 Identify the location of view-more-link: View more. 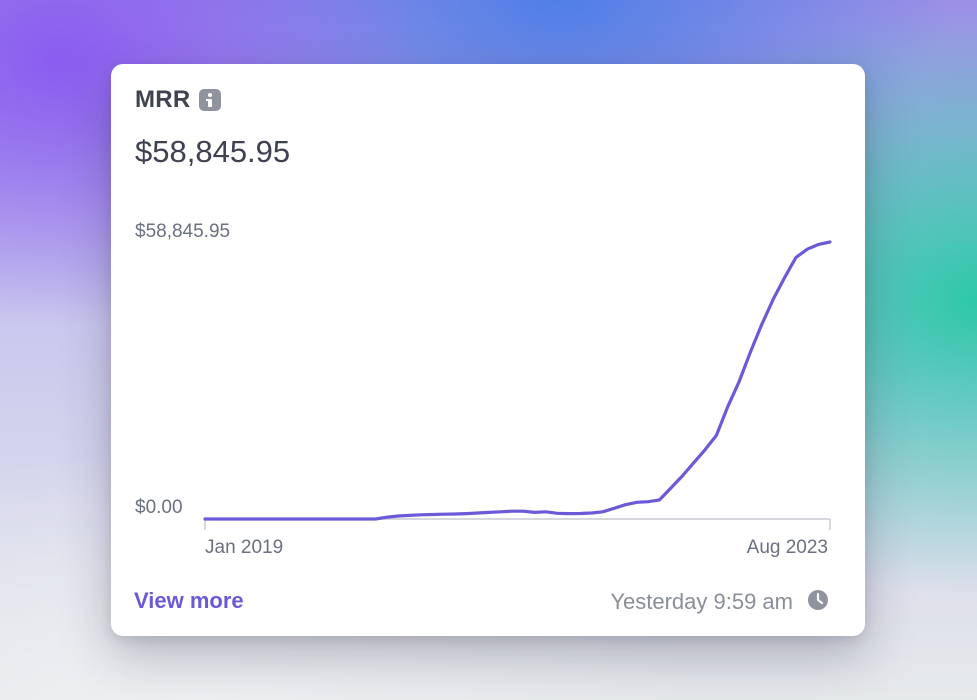
(189, 600).